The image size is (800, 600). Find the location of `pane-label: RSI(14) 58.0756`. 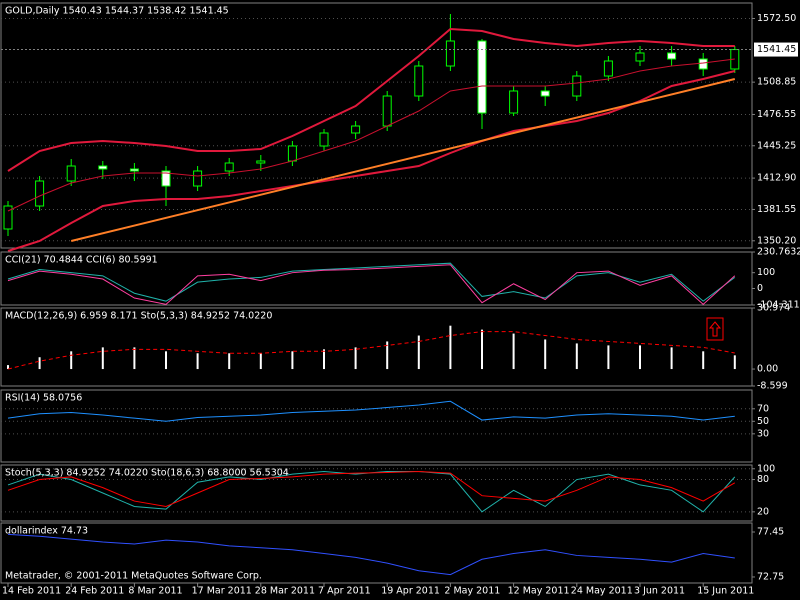

pane-label: RSI(14) 58.0756 is located at coordinates (43, 398).